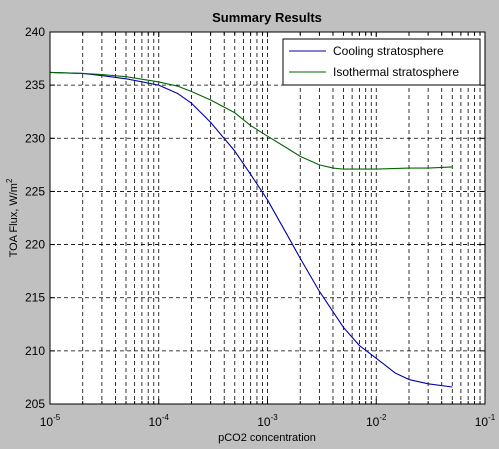  I want to click on x-tick-label-exponent: -4, so click(166, 417).